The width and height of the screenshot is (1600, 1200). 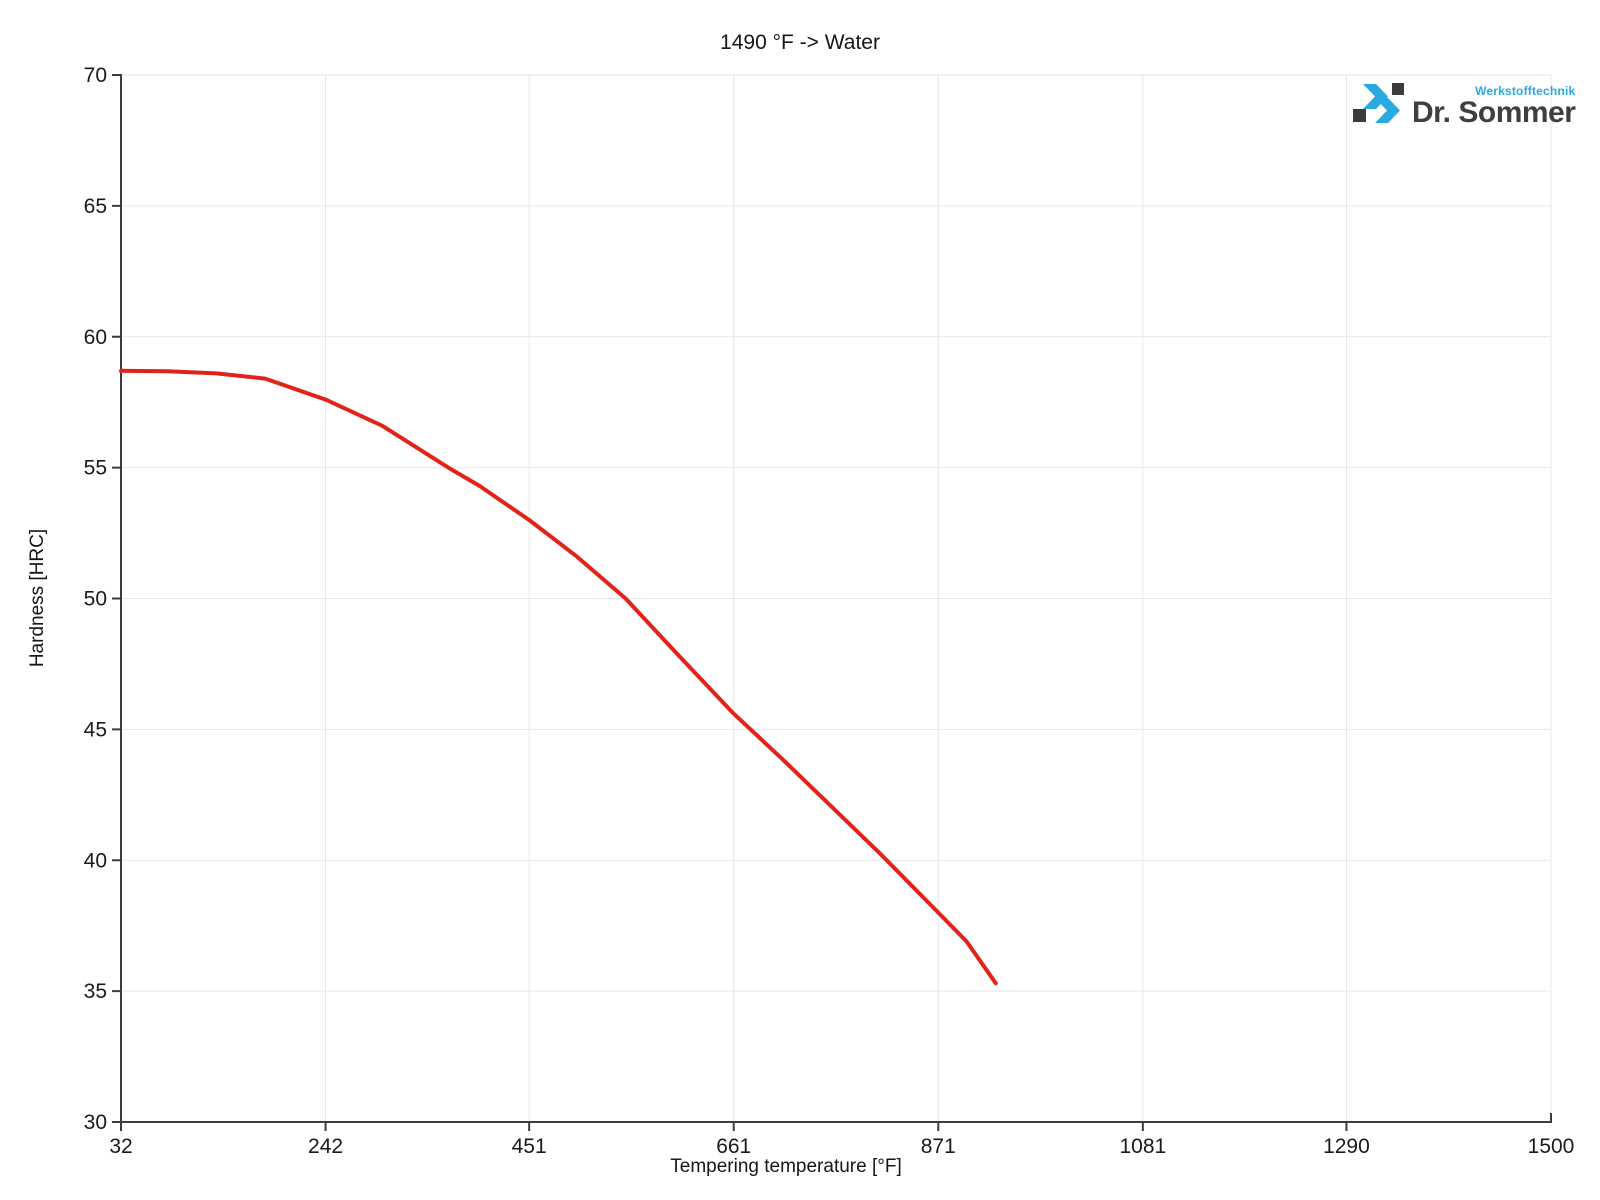 I want to click on chart-title: 1490 °F -> Water, so click(x=800, y=42).